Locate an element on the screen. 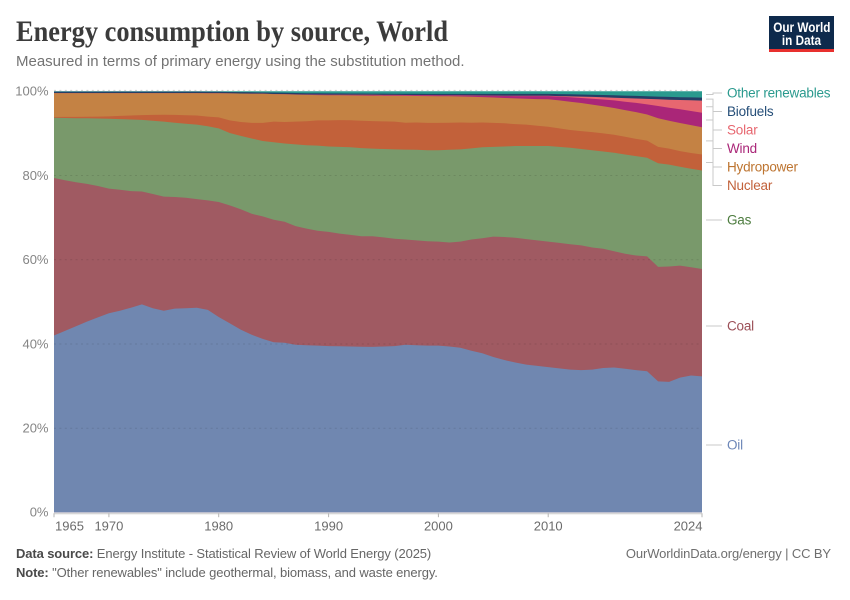 Image resolution: width=850 pixels, height=600 pixels. svg-text: Nuclear is located at coordinates (750, 185).